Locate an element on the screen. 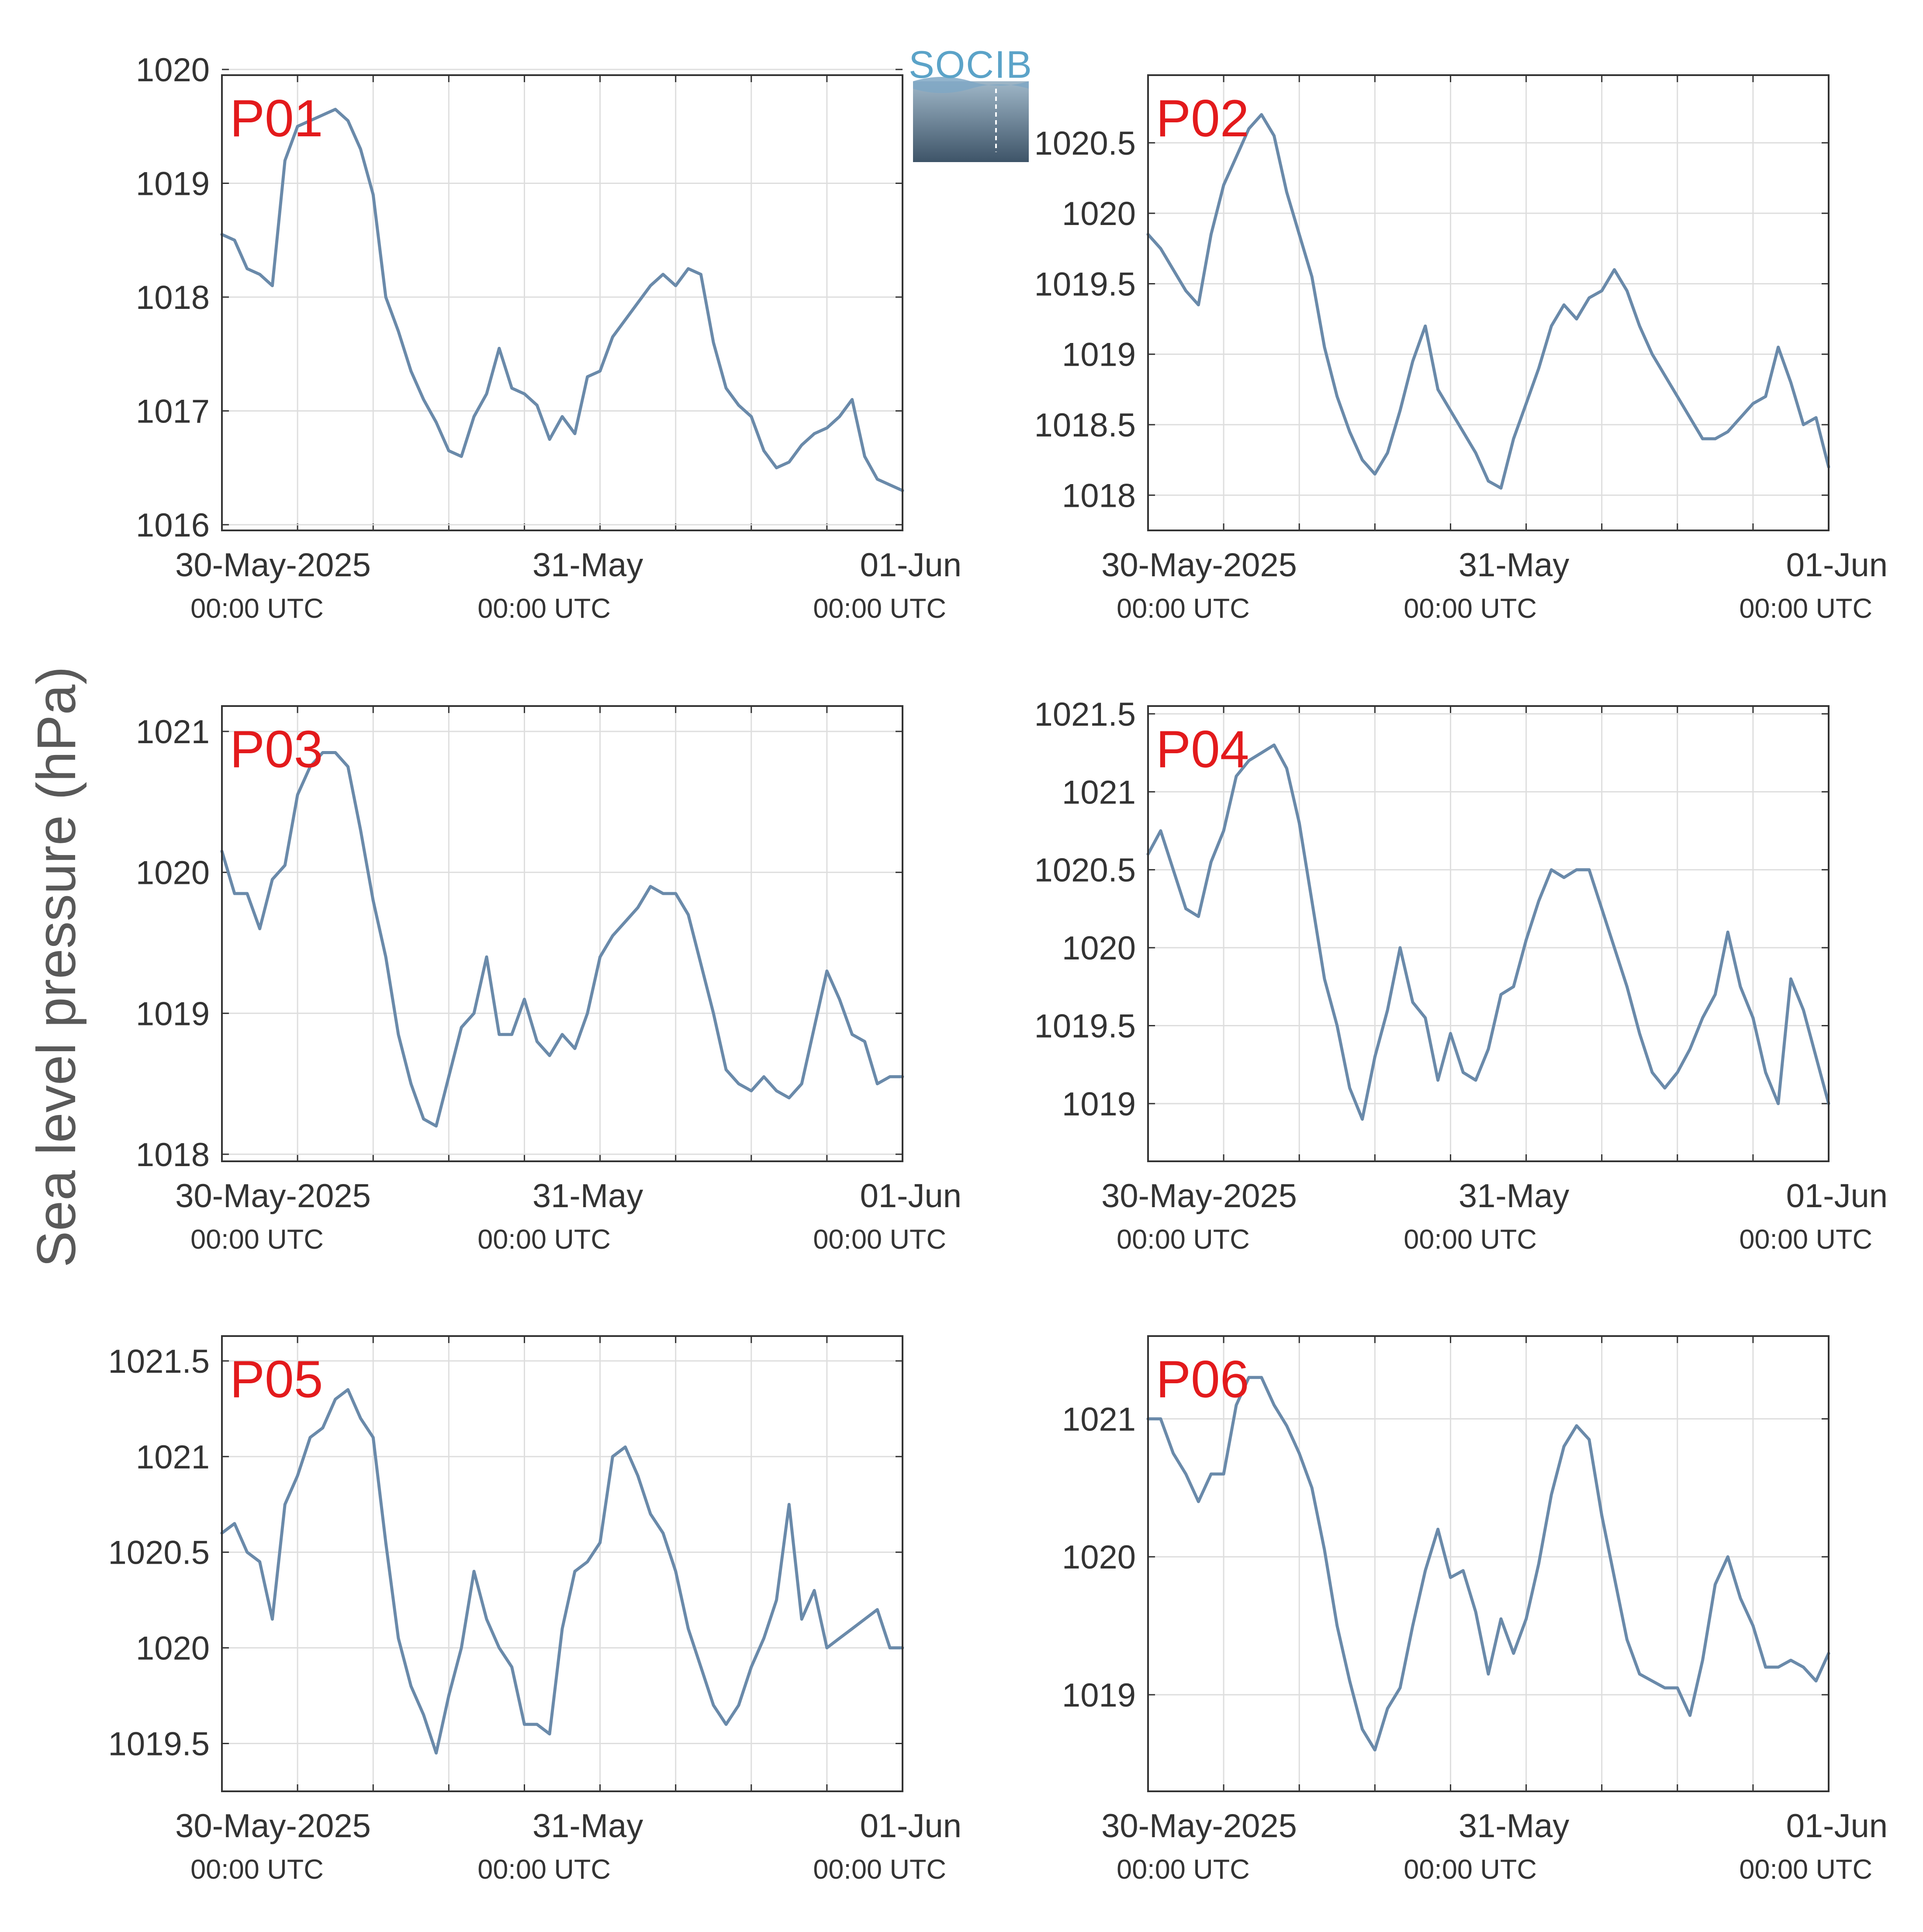 This screenshot has height=1932, width=1923. panel-label: P01 is located at coordinates (276, 118).